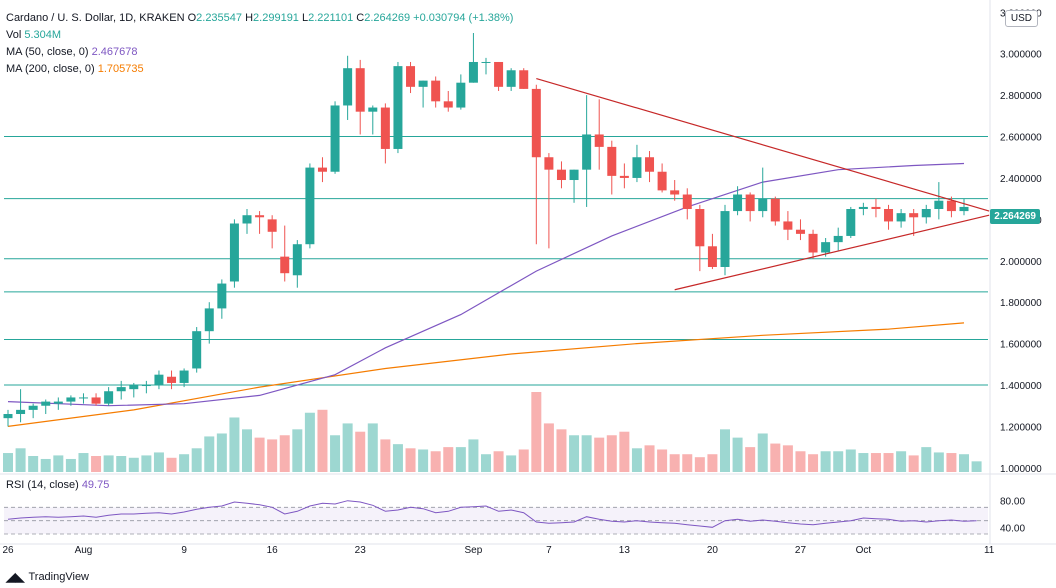 This screenshot has width=1056, height=588. Describe the element at coordinates (1021, 96) in the screenshot. I see `y-tick-label: 2.800000` at that location.